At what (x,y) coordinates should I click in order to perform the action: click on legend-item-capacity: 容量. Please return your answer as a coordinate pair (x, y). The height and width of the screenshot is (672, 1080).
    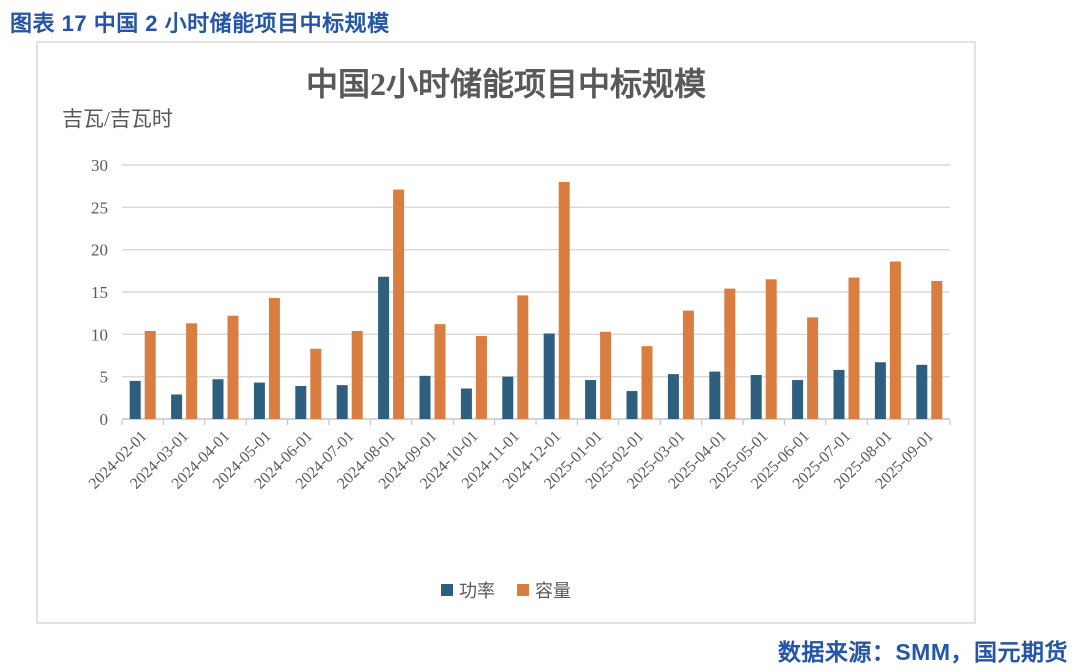
    Looking at the image, I should click on (544, 590).